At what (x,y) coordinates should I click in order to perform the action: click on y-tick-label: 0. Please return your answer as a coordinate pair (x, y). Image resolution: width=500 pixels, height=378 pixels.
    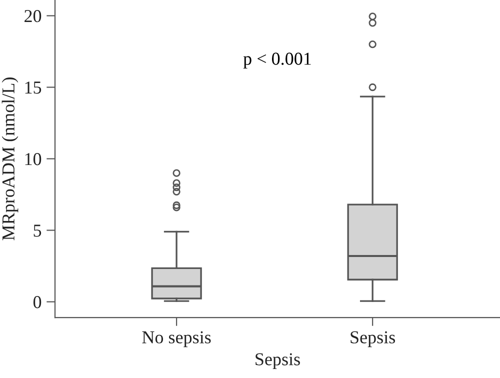
    Looking at the image, I should click on (37, 302).